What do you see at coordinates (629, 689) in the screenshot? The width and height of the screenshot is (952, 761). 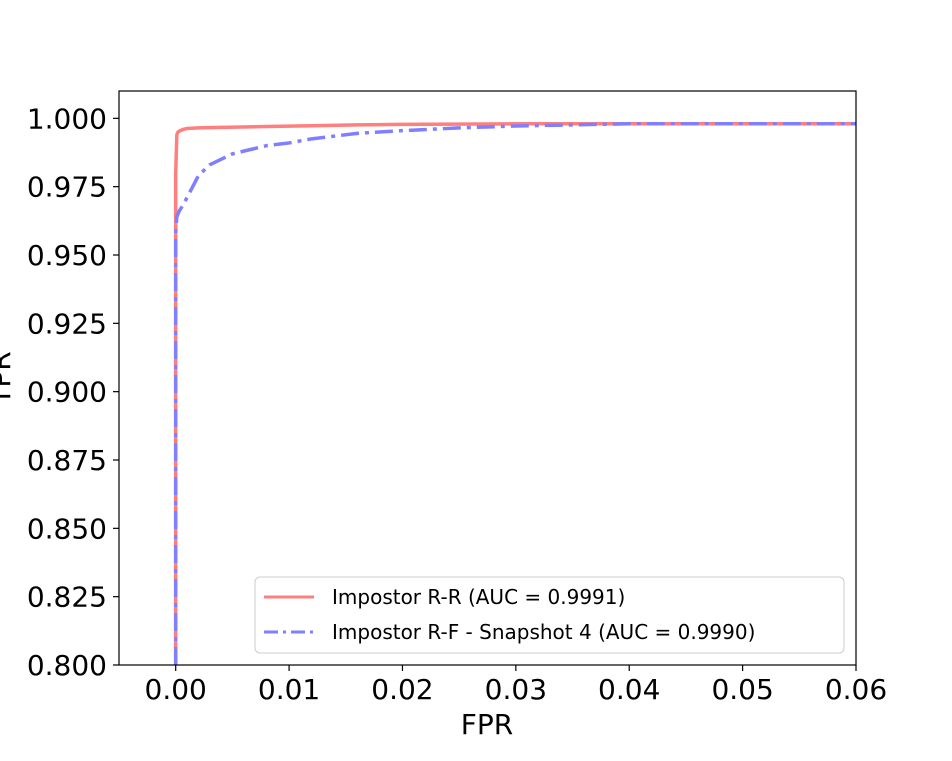 I see `x-tick-label: 0.04` at bounding box center [629, 689].